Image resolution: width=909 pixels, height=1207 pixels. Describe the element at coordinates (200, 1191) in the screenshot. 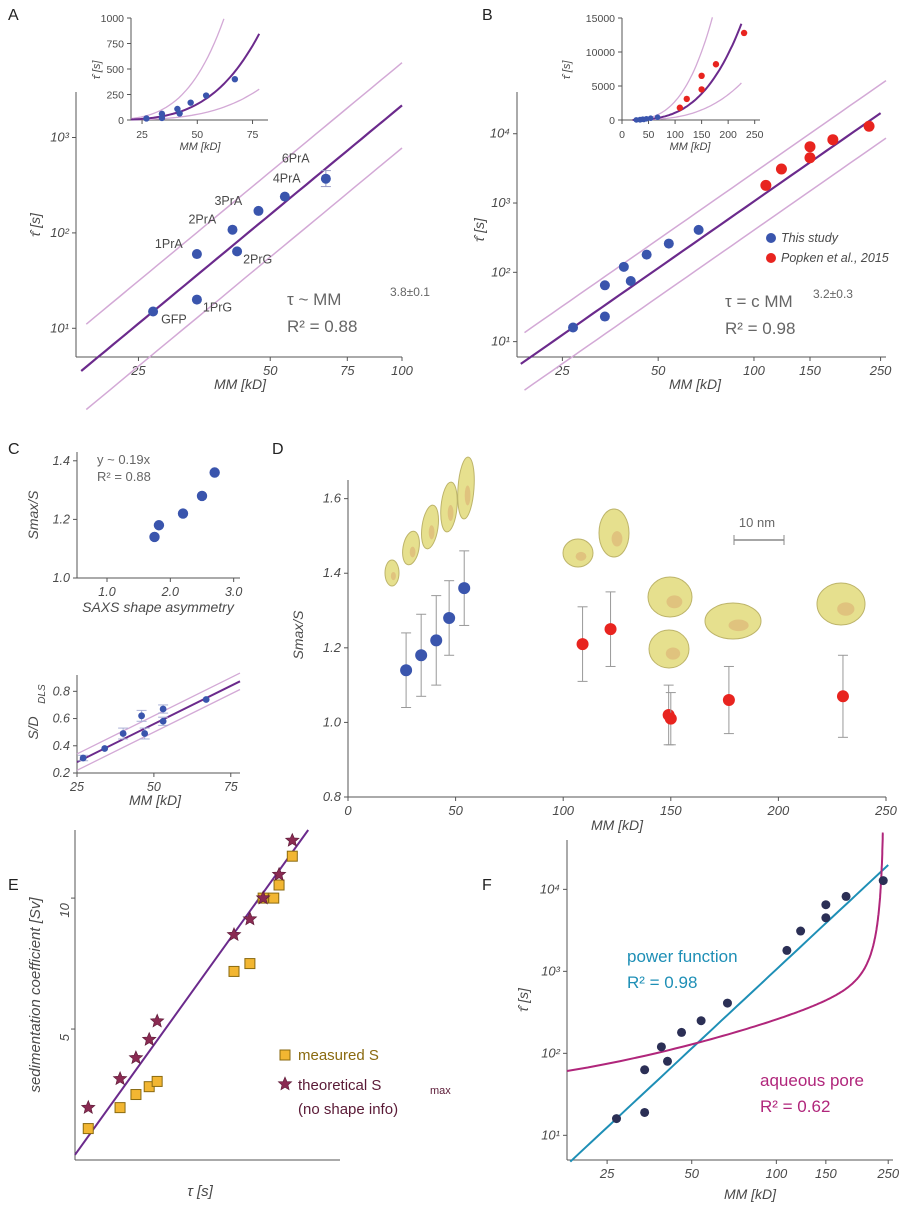

I see `x-axis-title: τ [s]` at that location.